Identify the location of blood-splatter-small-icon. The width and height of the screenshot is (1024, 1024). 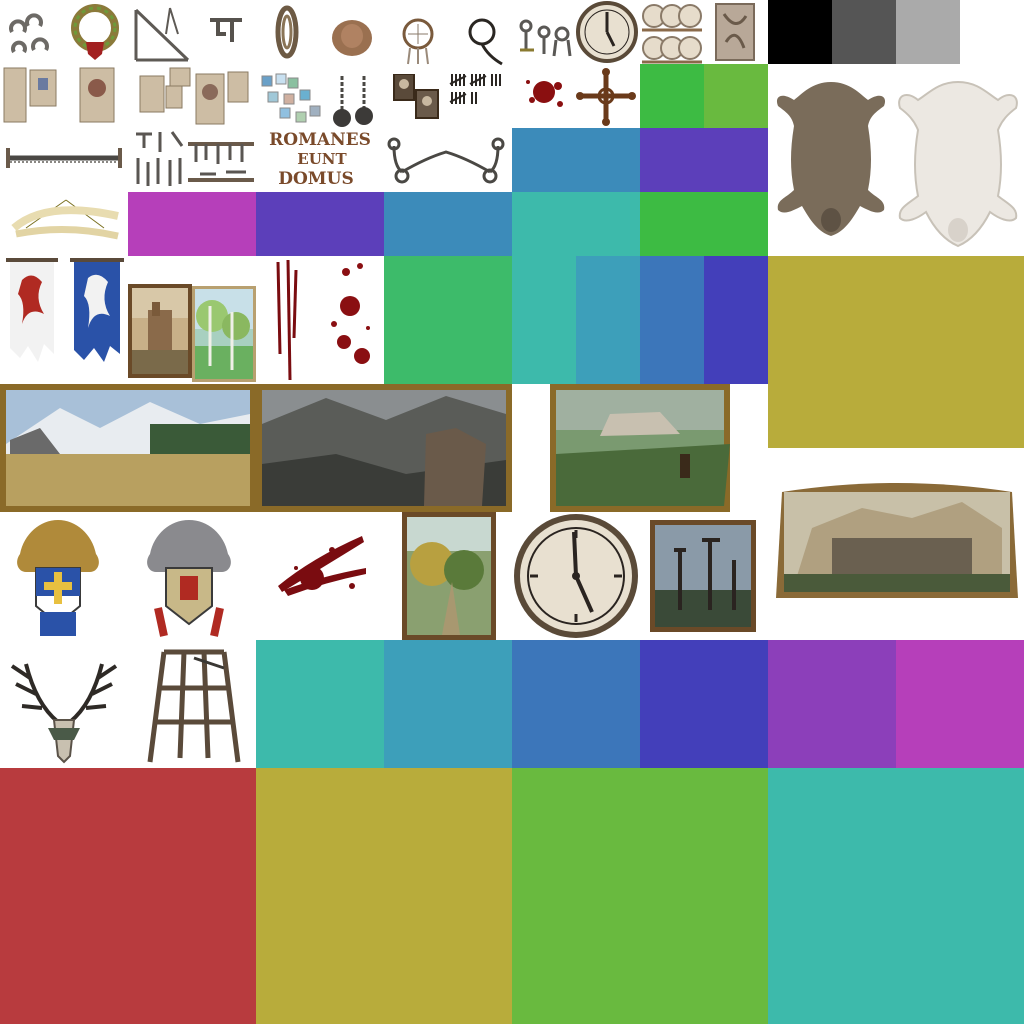
(546, 92).